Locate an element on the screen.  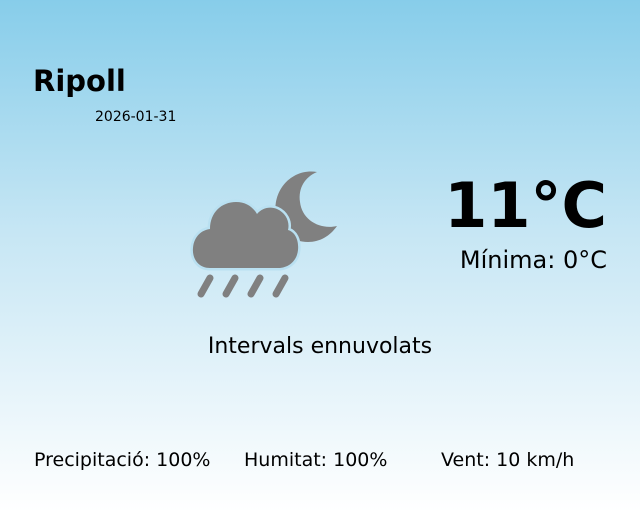
precipitation-stat: Precipitació: 100% is located at coordinates (122, 460).